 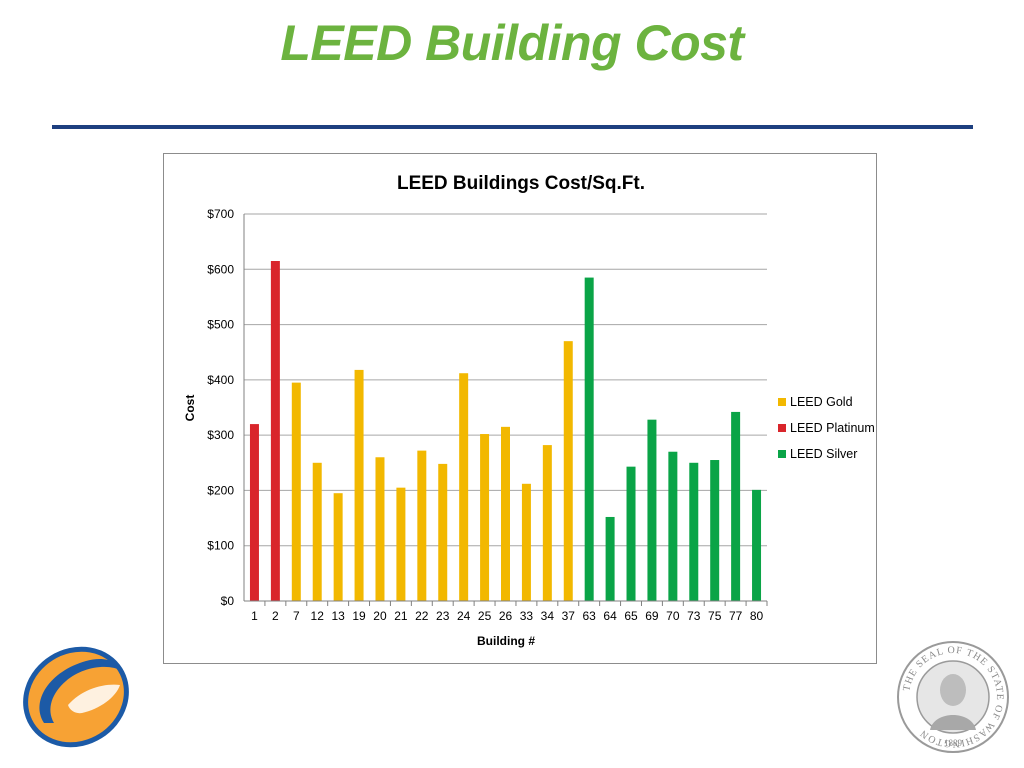 I want to click on y-tick-label: $100, so click(x=220, y=546).